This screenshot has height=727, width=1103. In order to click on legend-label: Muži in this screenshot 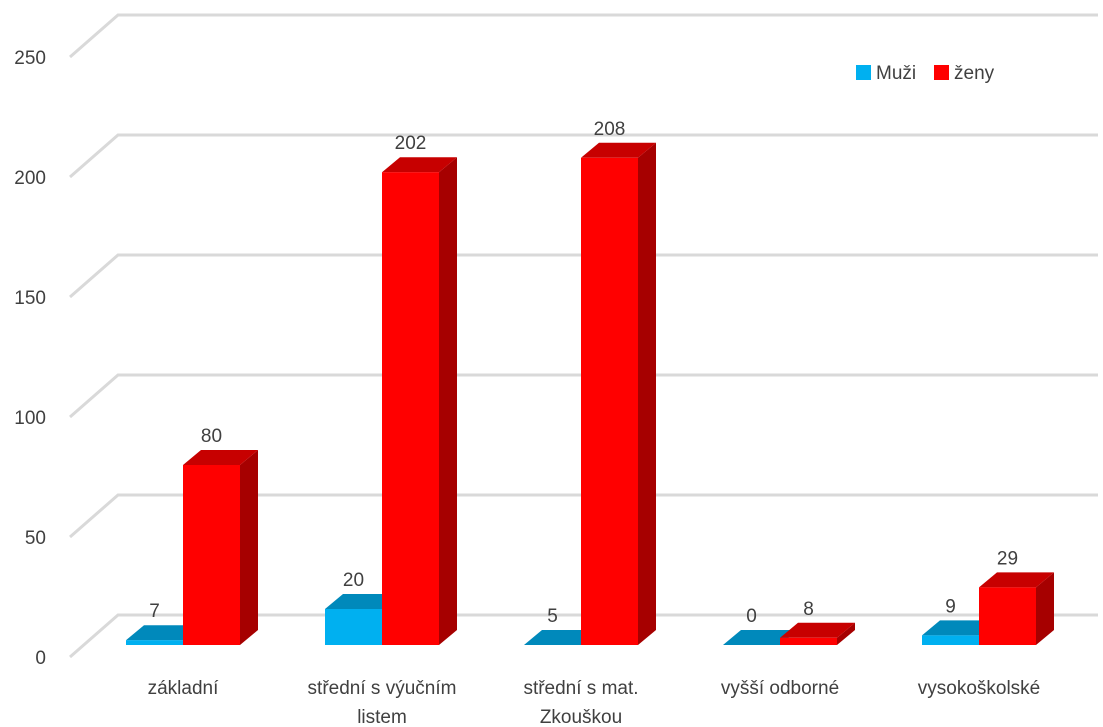, I will do `click(896, 73)`.